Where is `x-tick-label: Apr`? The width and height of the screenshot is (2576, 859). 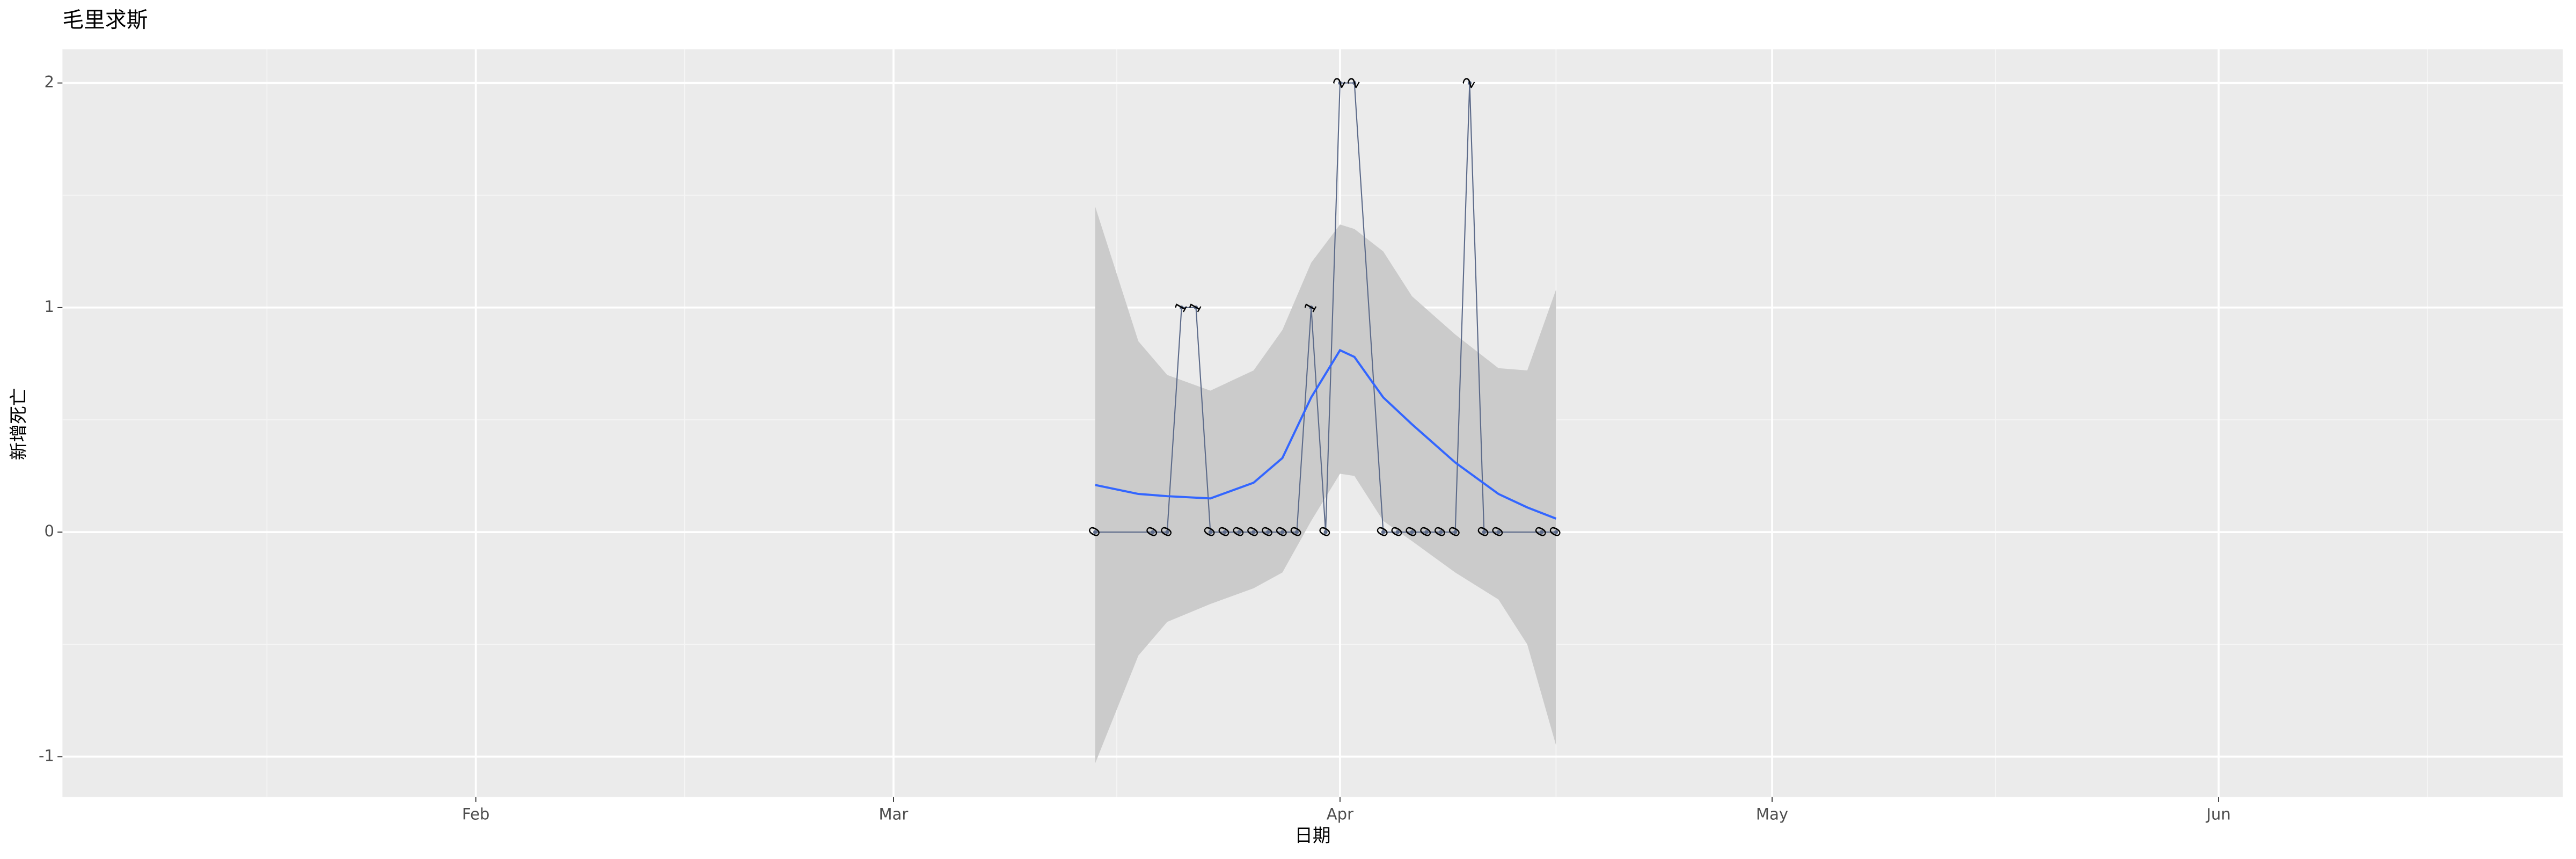
x-tick-label: Apr is located at coordinates (1340, 814).